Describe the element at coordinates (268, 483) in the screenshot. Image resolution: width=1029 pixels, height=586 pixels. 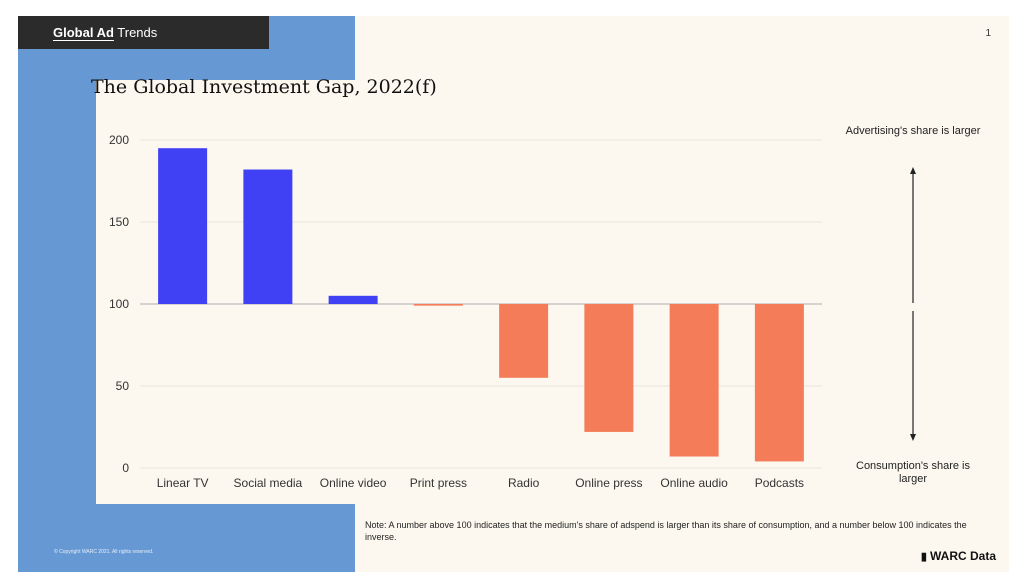
I see `x-category-label: Social media` at that location.